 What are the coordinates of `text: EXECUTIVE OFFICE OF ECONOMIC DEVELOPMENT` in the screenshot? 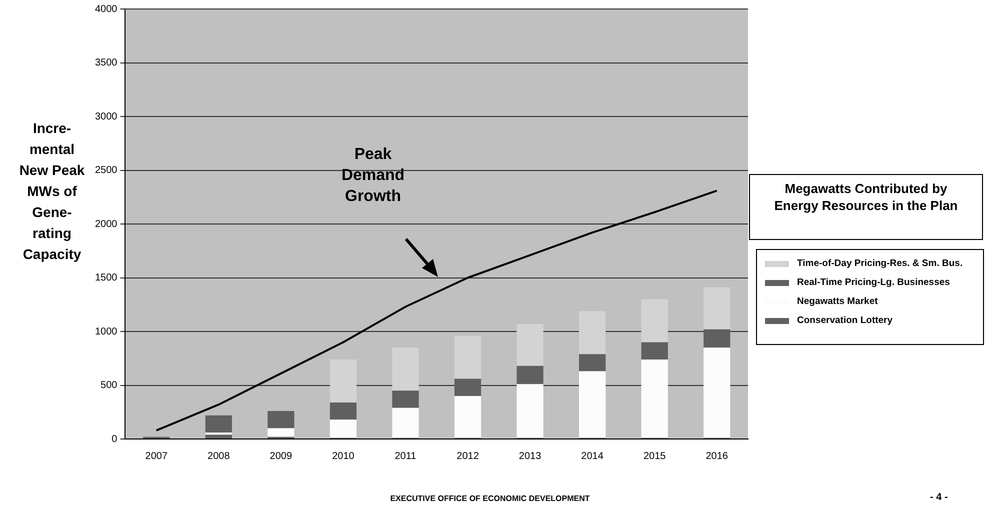 It's located at (490, 498).